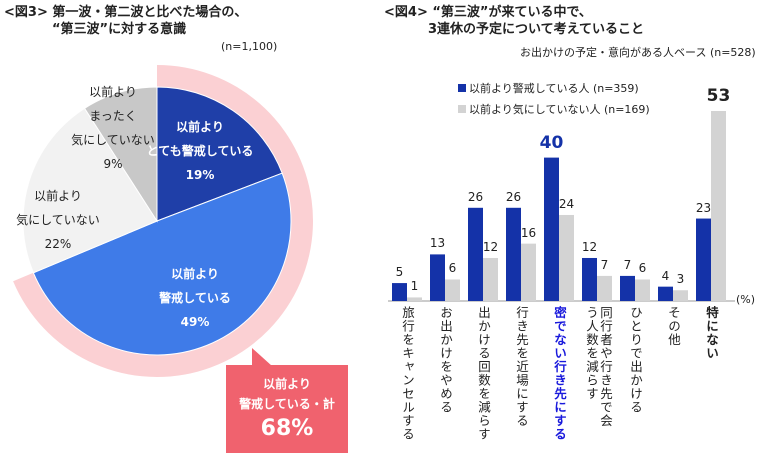 This screenshot has width=760, height=458. I want to click on category-label: 同行者や行き先で会う人数を減らす, so click(598, 367).